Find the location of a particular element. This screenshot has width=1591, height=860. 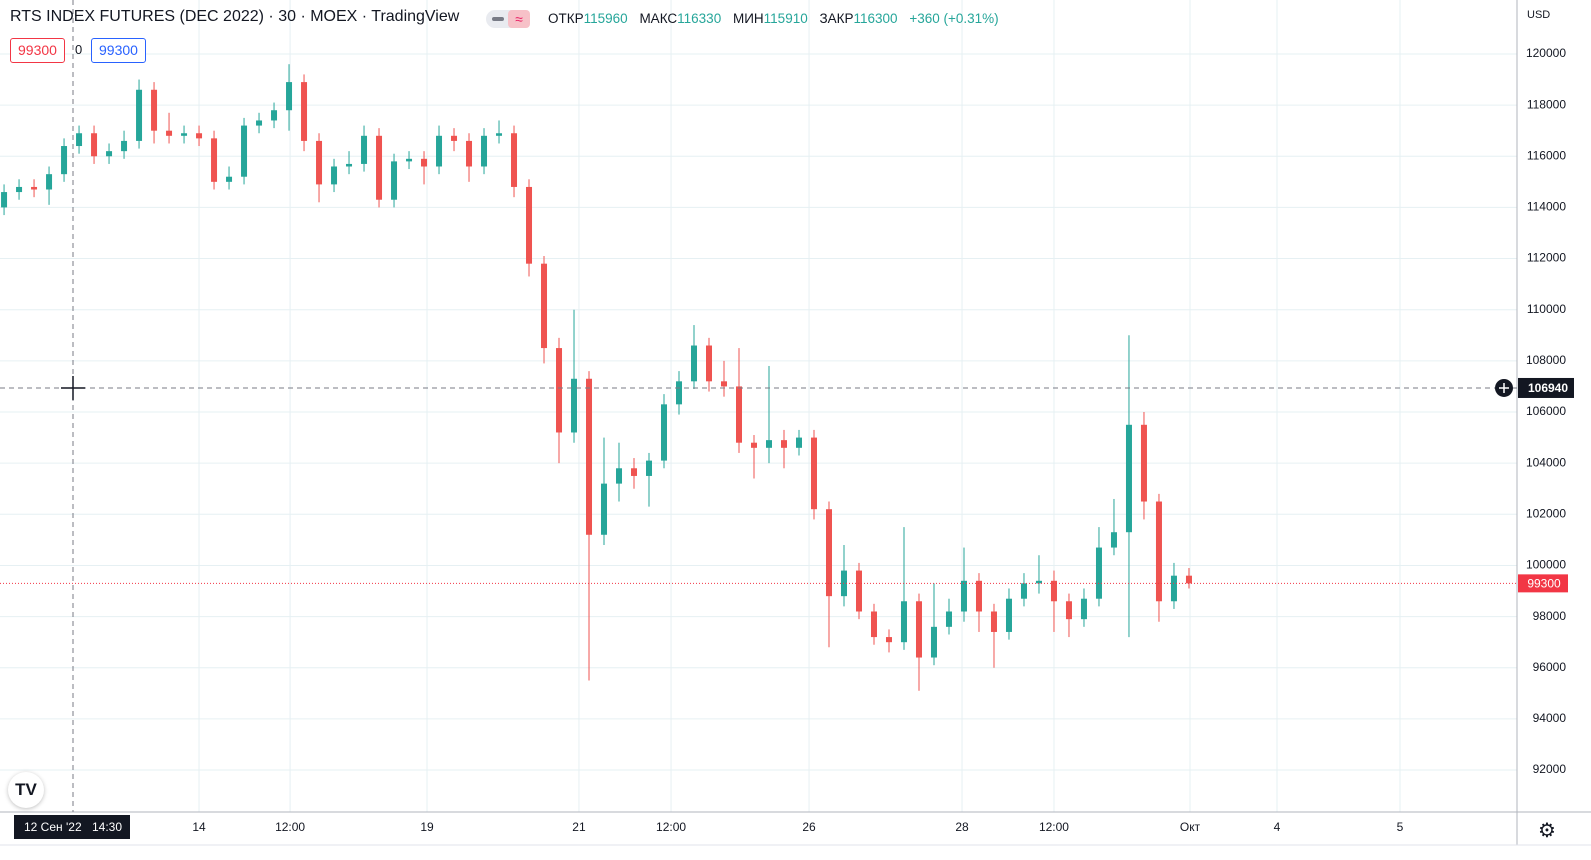

sell-price: 99300 is located at coordinates (37, 50).